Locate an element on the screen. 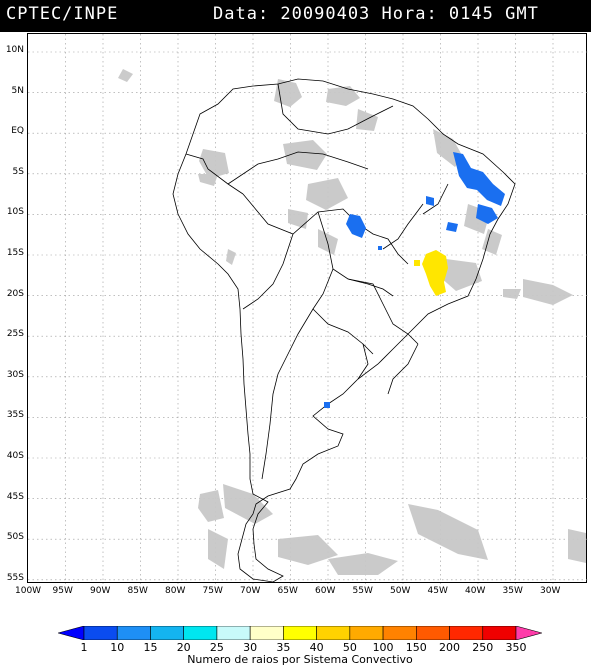 The image size is (600, 670). lon-label: 85W is located at coordinates (137, 591).